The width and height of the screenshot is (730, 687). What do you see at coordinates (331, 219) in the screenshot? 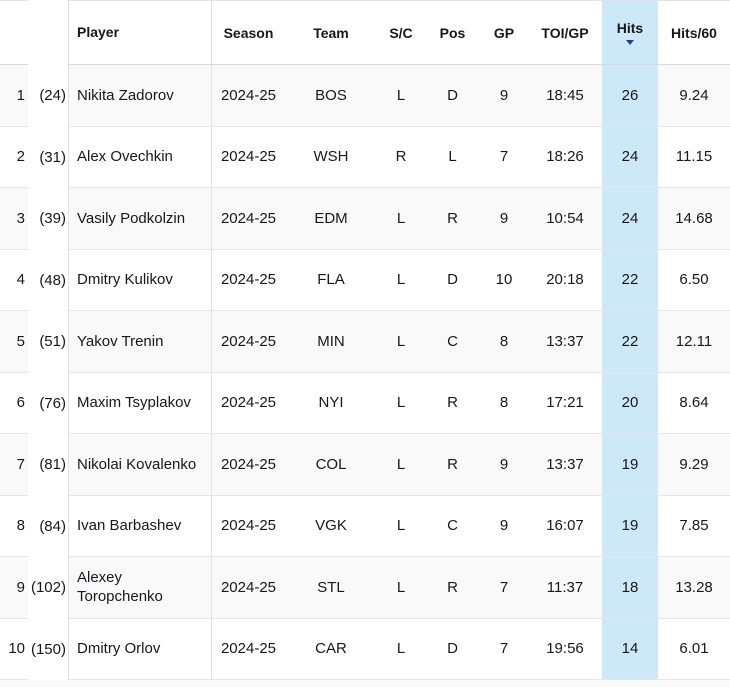
I see `cell-team: EDM` at bounding box center [331, 219].